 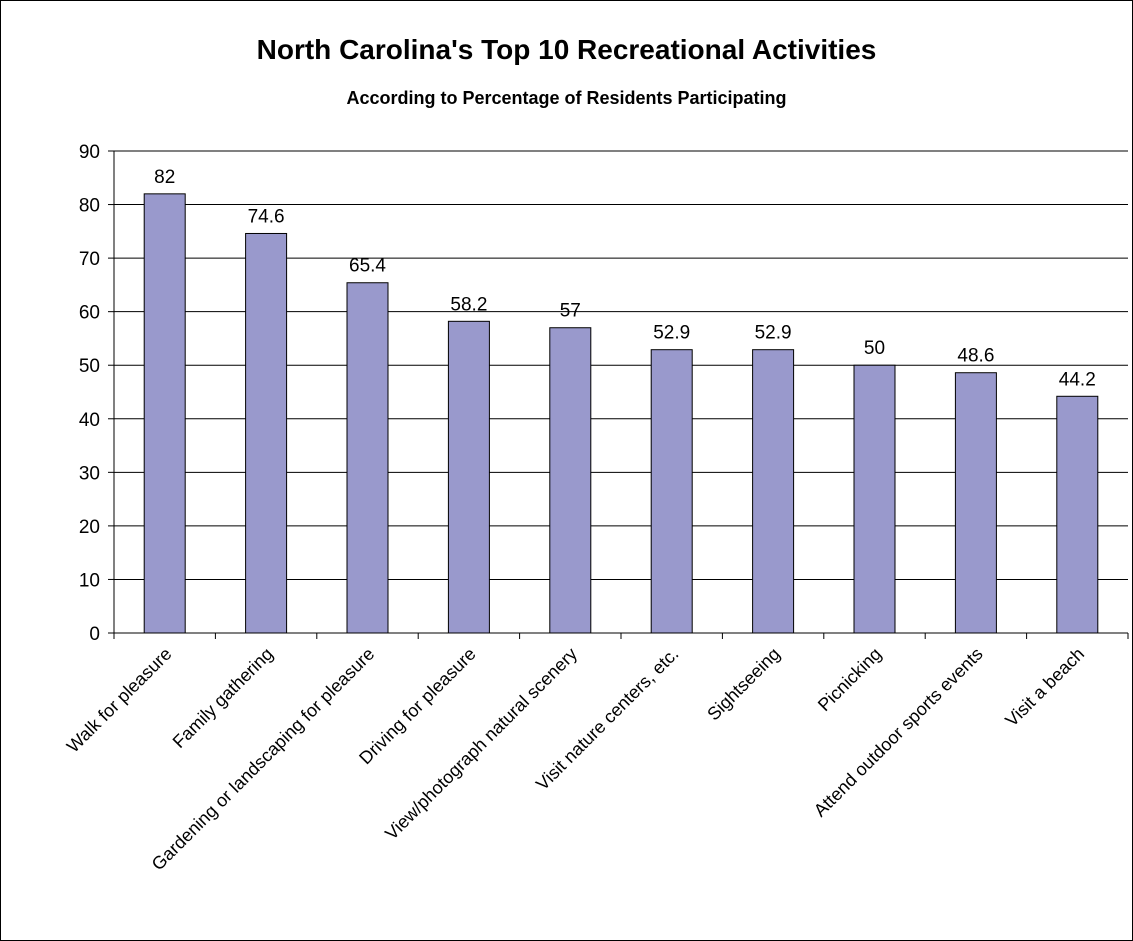 What do you see at coordinates (223, 698) in the screenshot?
I see `x-tick-label: Family gathering` at bounding box center [223, 698].